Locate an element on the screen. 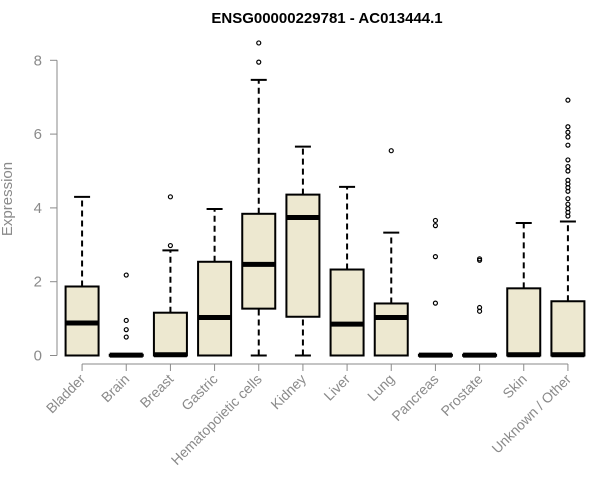 Image resolution: width=600 pixels, height=500 pixels. y-axis-label: Expression is located at coordinates (8, 199).